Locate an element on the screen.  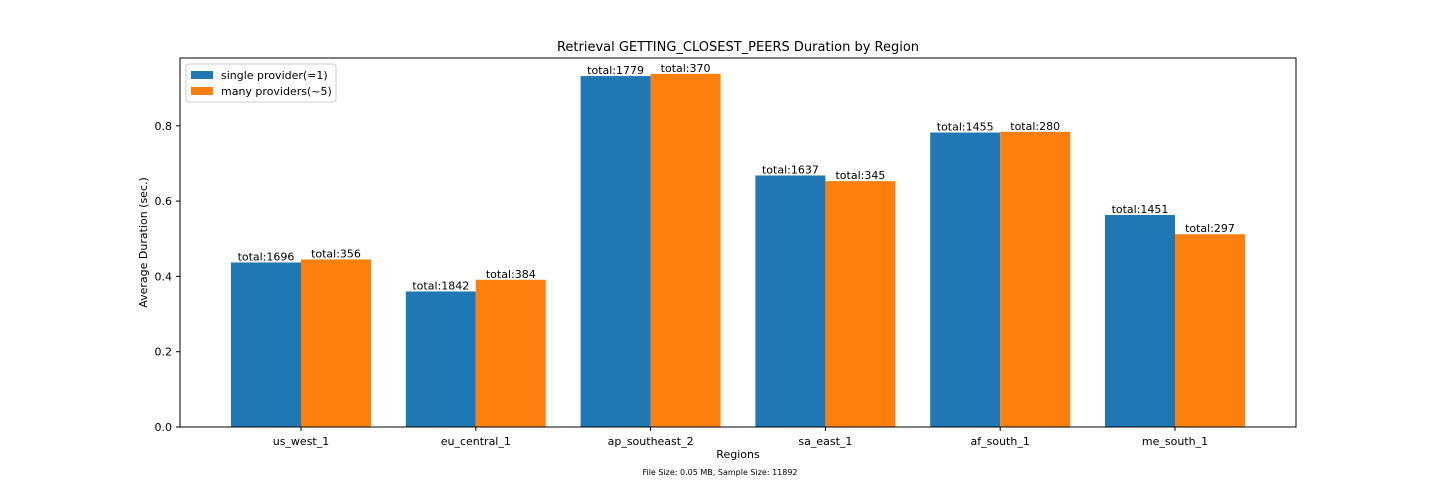
x-tick-label: eu_central_1 is located at coordinates (476, 441).